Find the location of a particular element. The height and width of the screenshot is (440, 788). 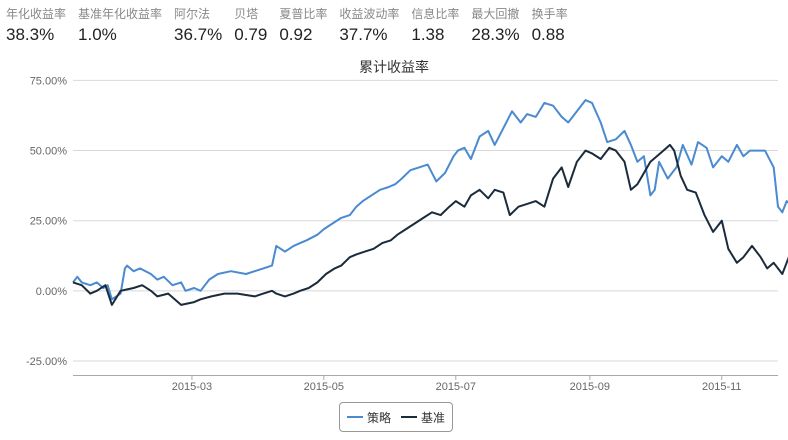

stat-beta: 贝塔 0.79 is located at coordinates (250, 26).